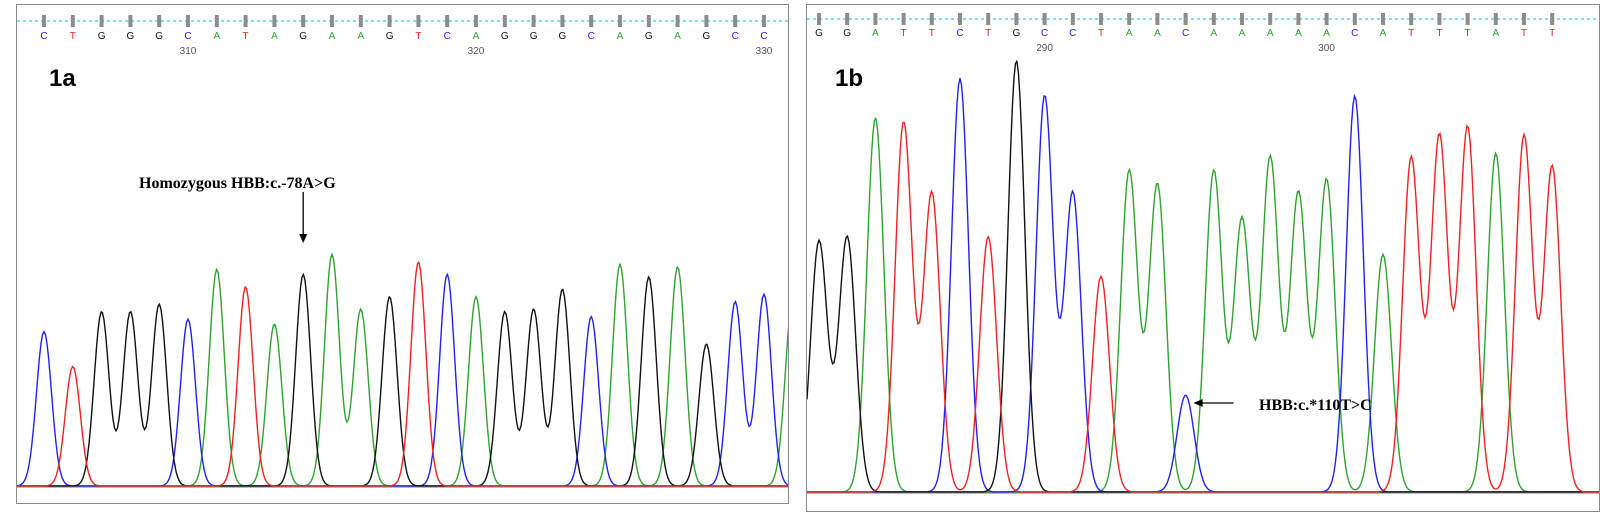 Image resolution: width=1600 pixels, height=516 pixels. I want to click on annotation-arrowhead, so click(1198, 403).